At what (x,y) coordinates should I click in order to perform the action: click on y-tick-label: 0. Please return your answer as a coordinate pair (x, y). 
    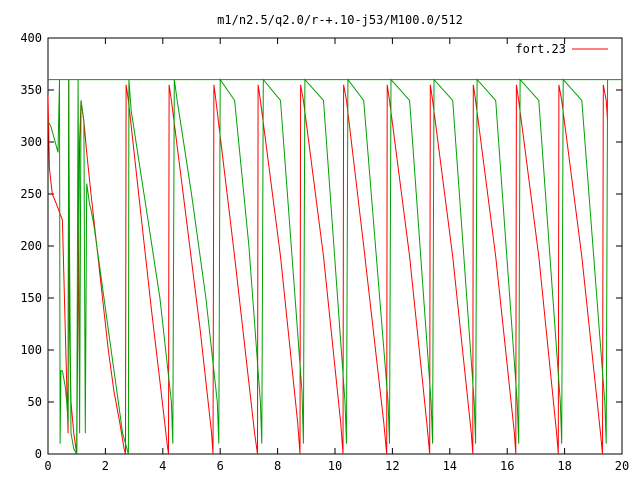
    Looking at the image, I should click on (38, 454).